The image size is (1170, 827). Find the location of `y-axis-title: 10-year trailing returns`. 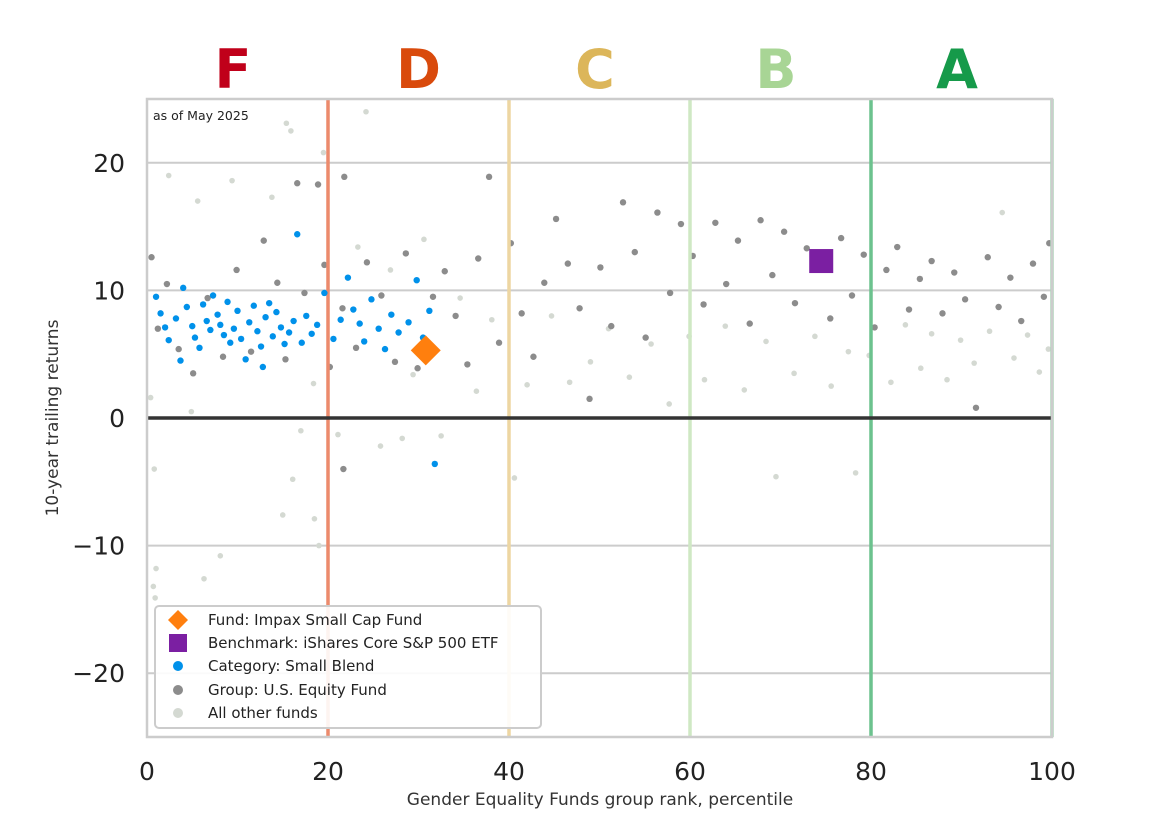

y-axis-title: 10-year trailing returns is located at coordinates (53, 417).